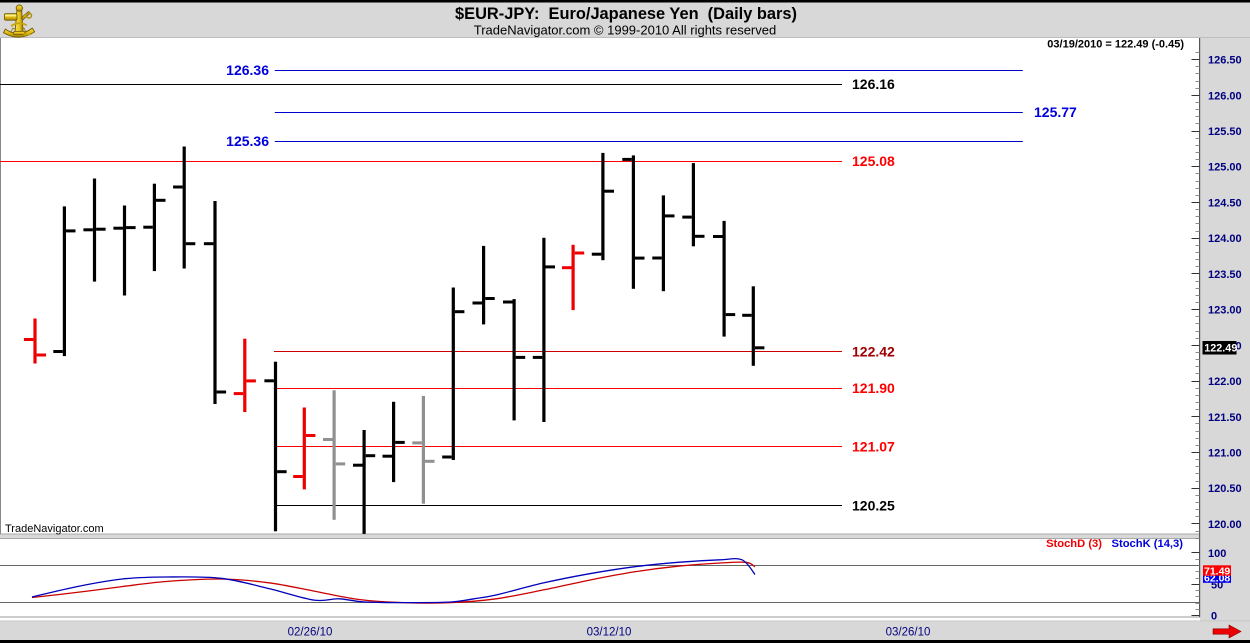 This screenshot has width=1250, height=643. What do you see at coordinates (247, 70) in the screenshot?
I see `svg-text: 126.36` at bounding box center [247, 70].